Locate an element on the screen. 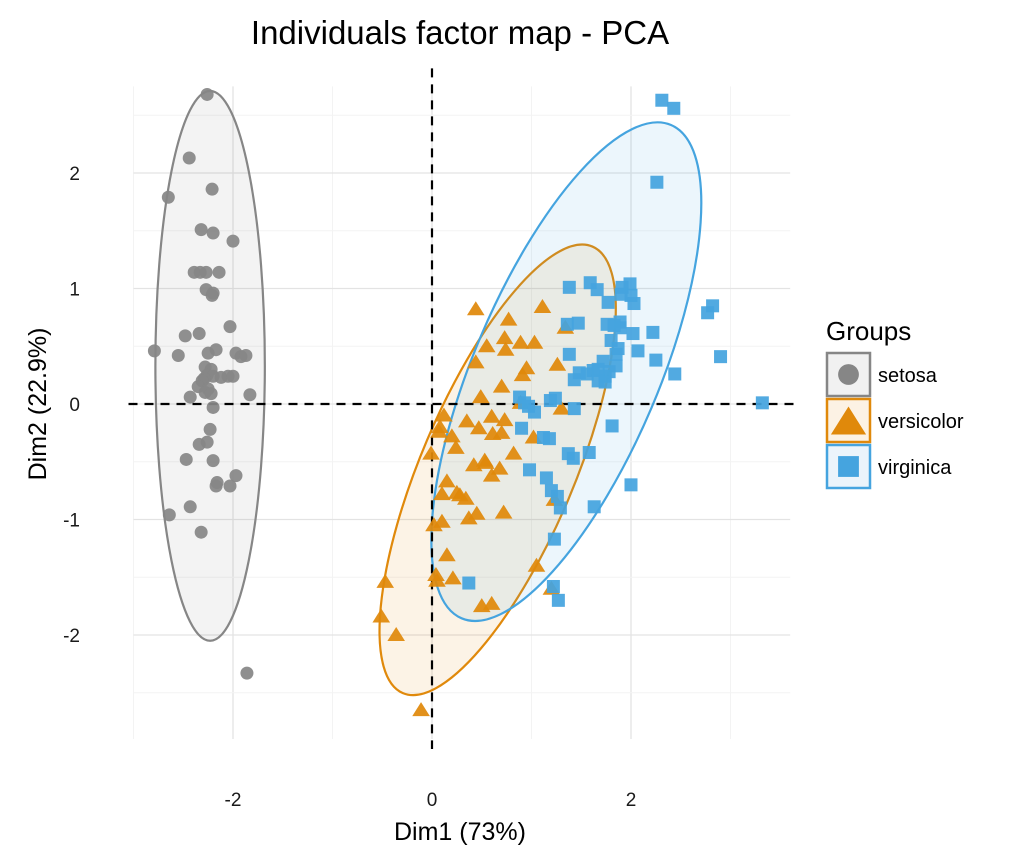 This screenshot has height=864, width=1036. legend-label: virginica is located at coordinates (915, 468).